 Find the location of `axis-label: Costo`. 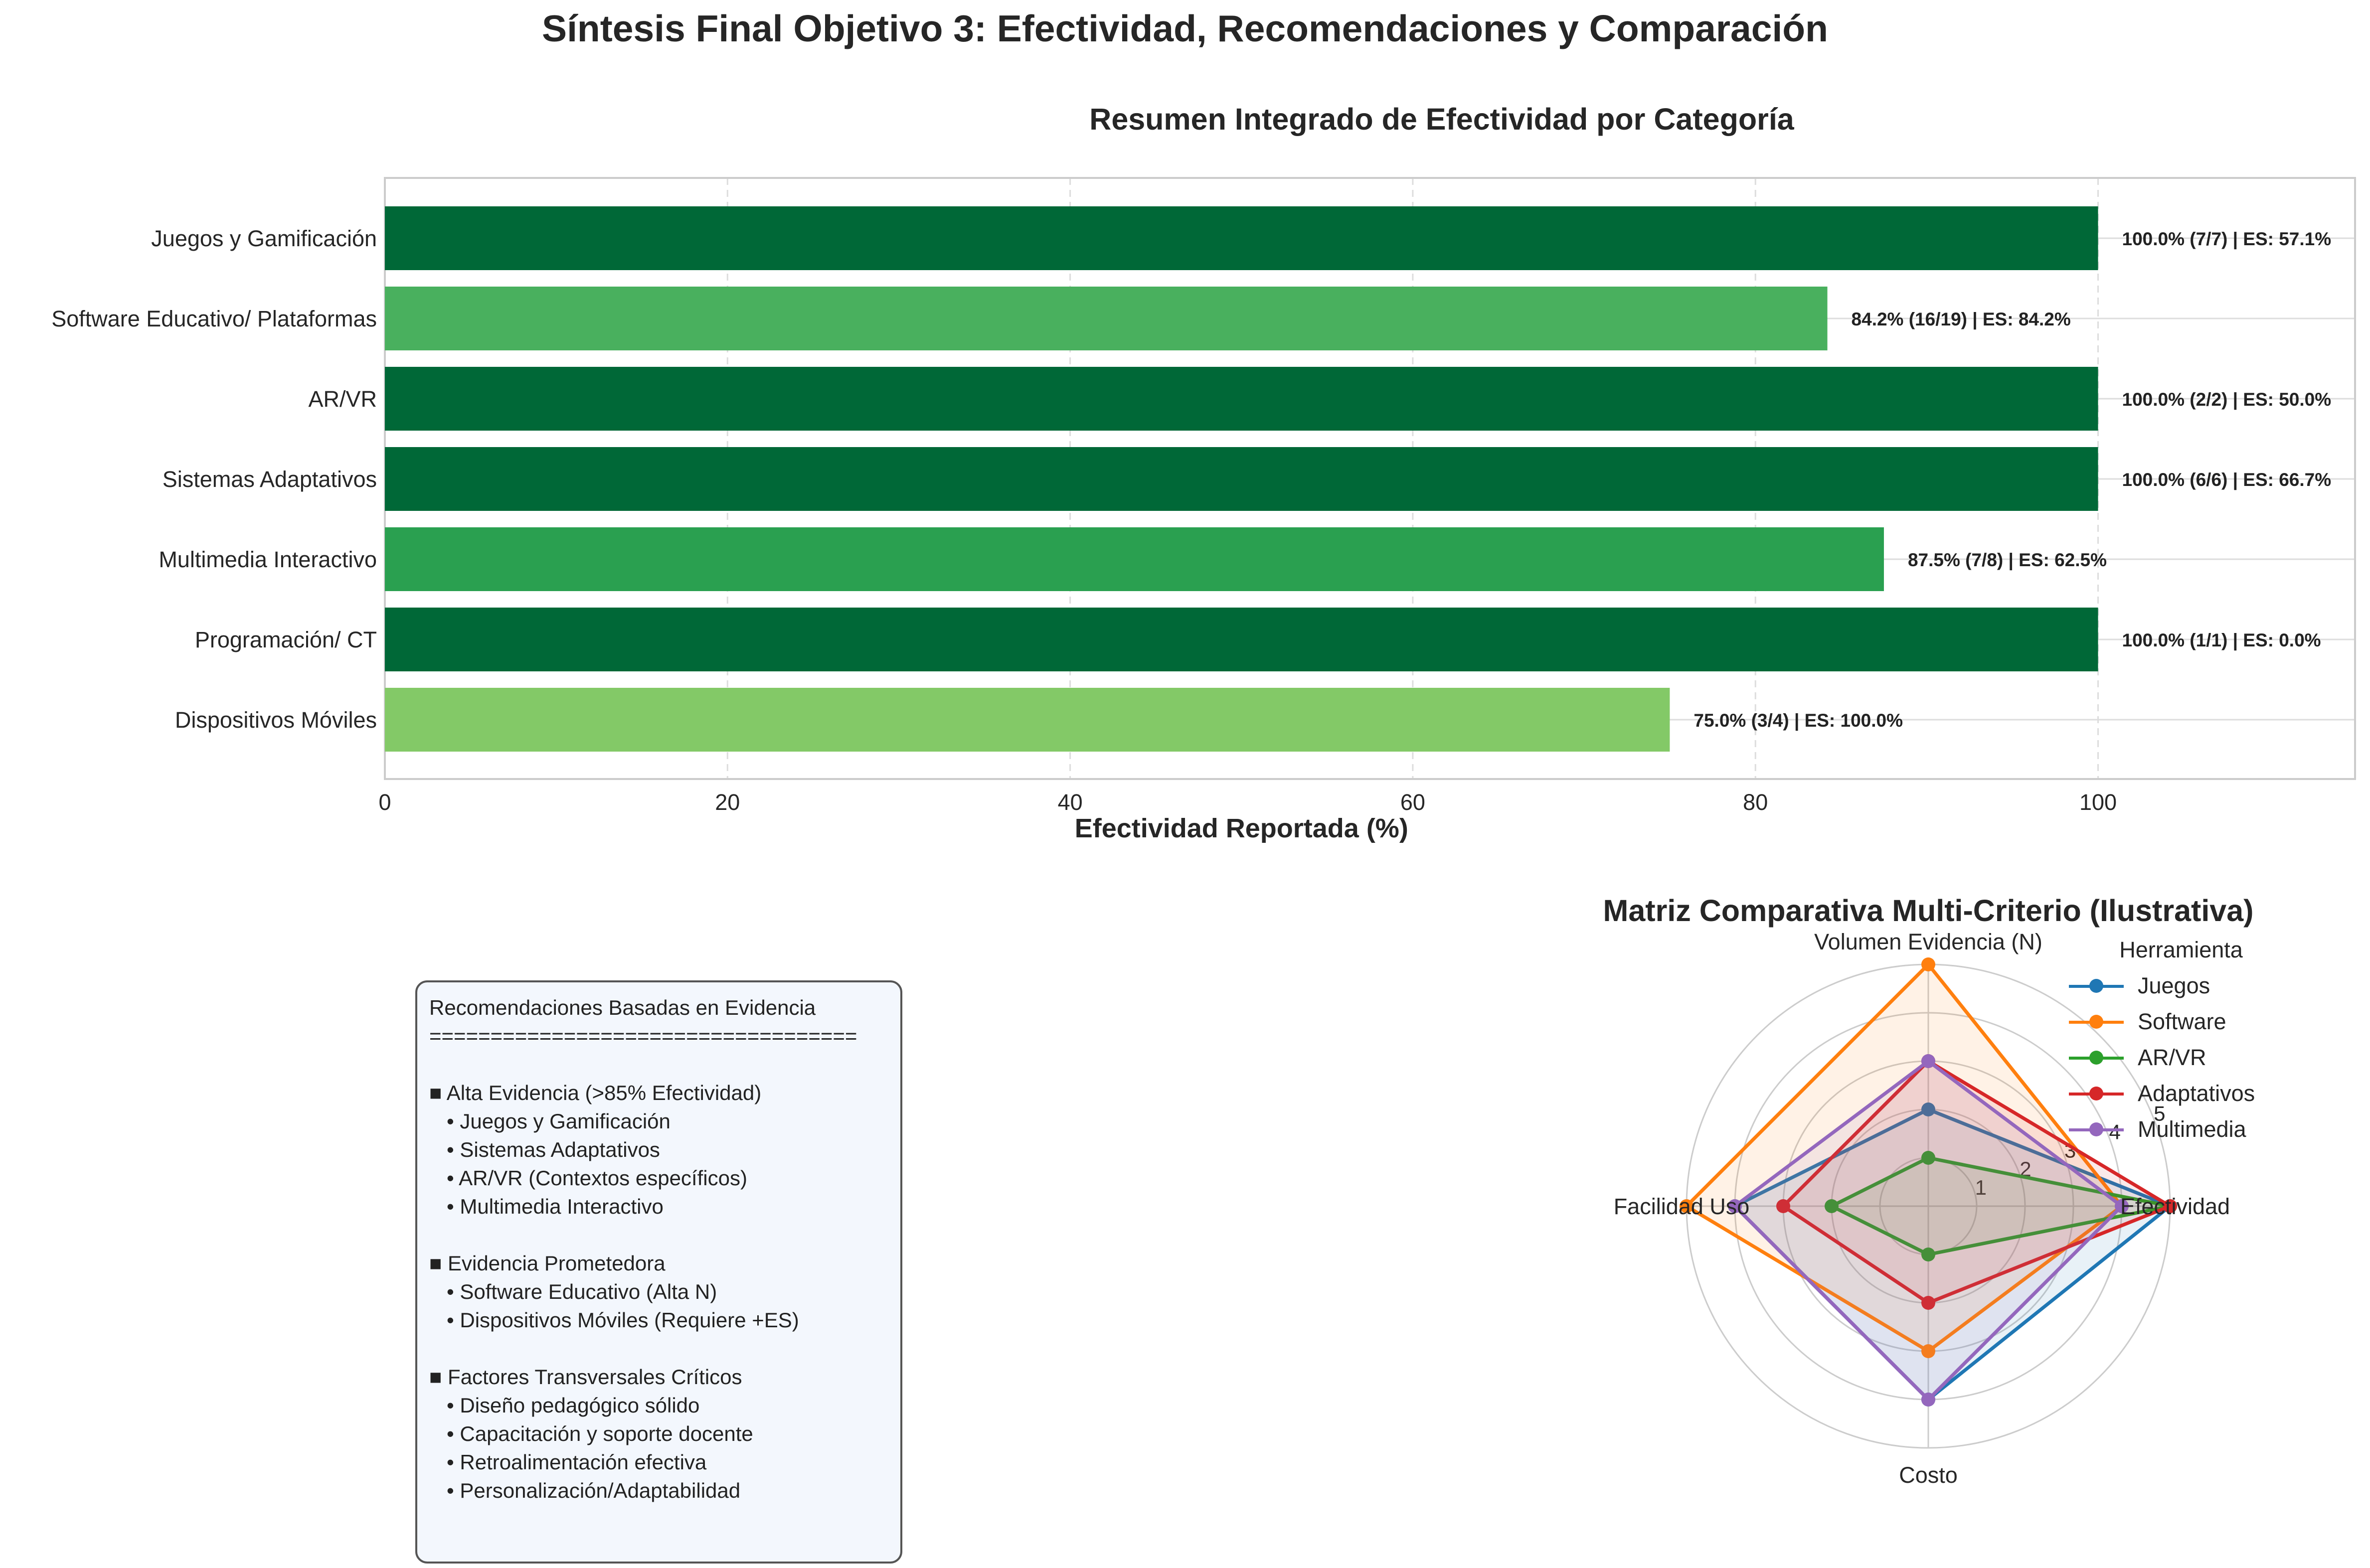

axis-label: Costo is located at coordinates (1928, 1475).